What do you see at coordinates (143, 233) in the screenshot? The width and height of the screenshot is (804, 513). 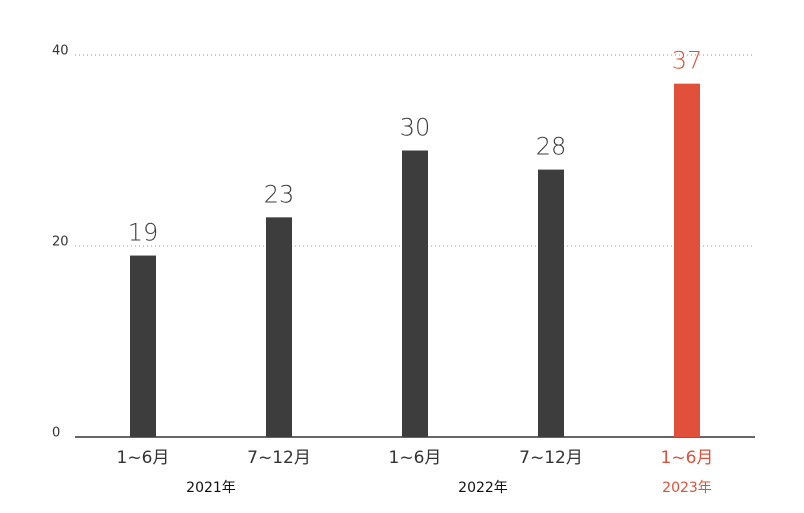 I see `value-label: 19` at bounding box center [143, 233].